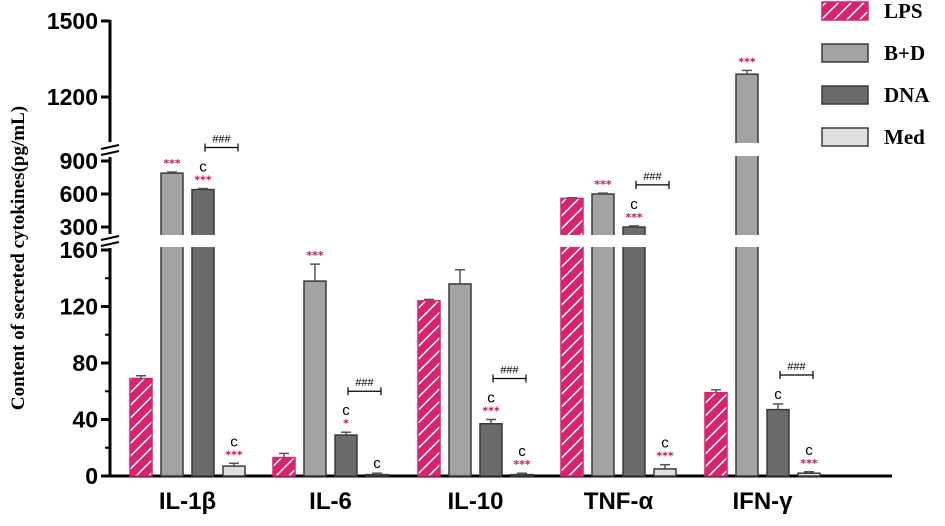  Describe the element at coordinates (903, 11) in the screenshot. I see `legend-label: LPS` at that location.